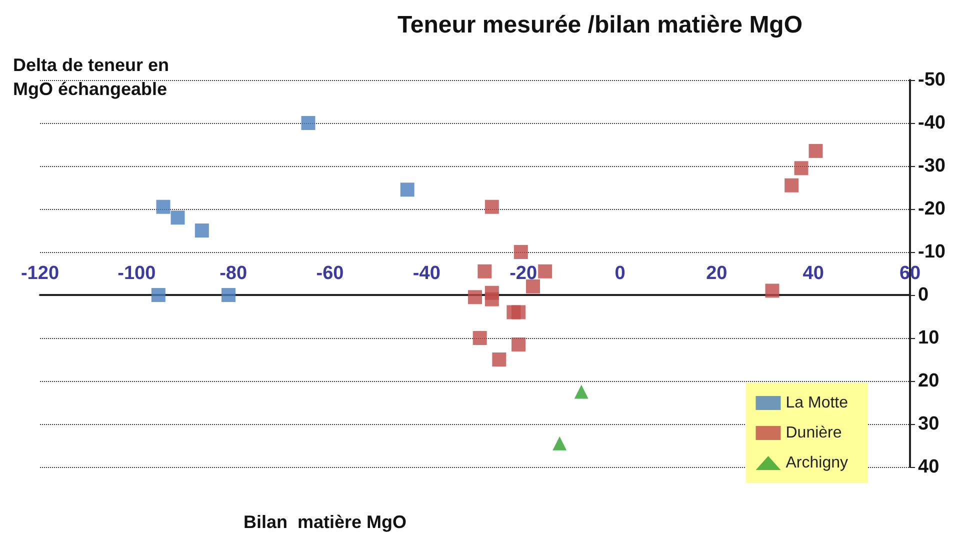 The width and height of the screenshot is (968, 538). What do you see at coordinates (40, 273) in the screenshot?
I see `x-tick-label: -120` at bounding box center [40, 273].